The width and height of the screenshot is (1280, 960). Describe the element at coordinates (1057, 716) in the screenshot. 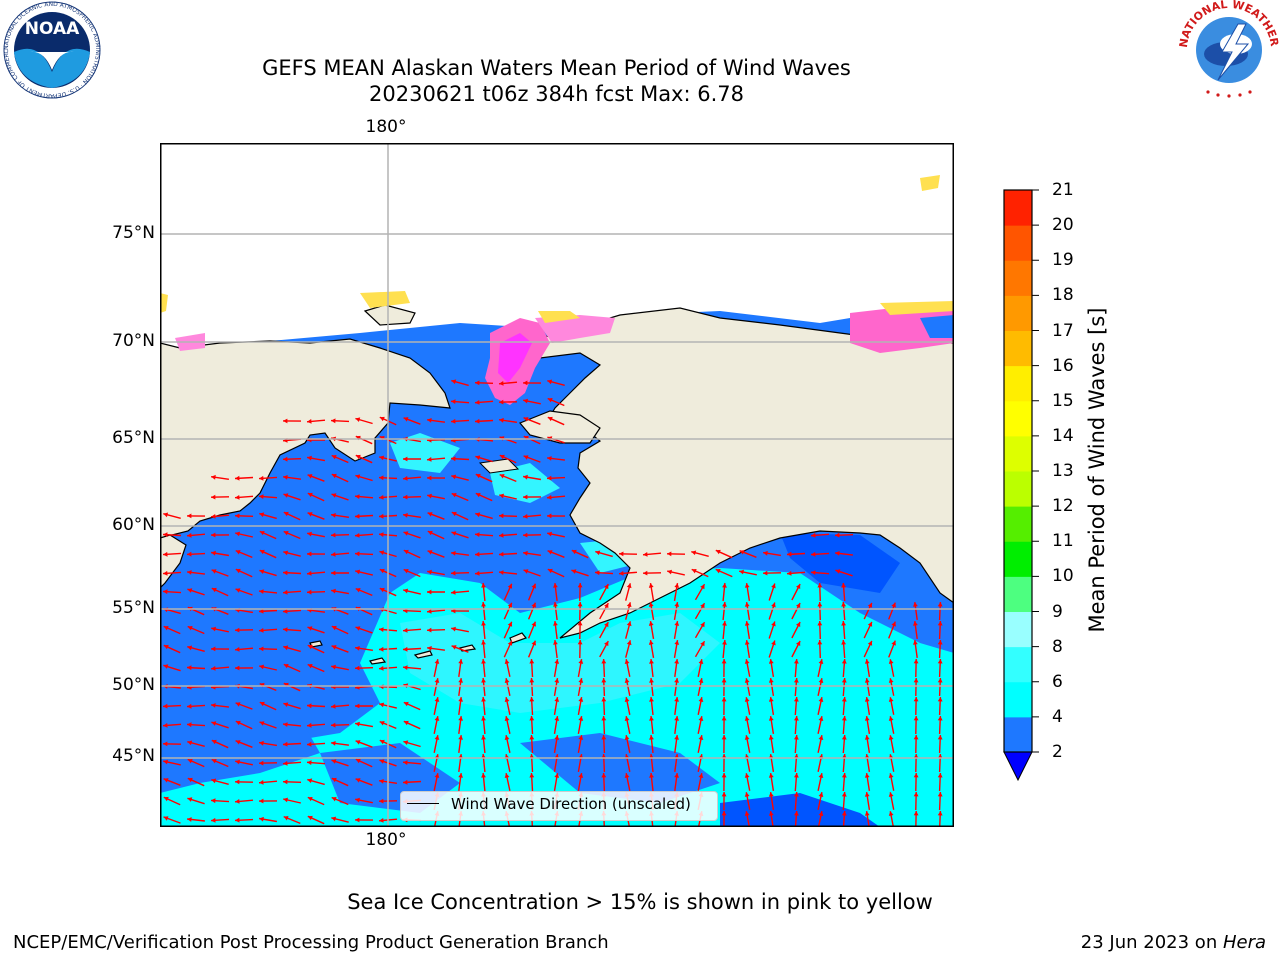

I see `colorbar-tick-label: 4` at that location.